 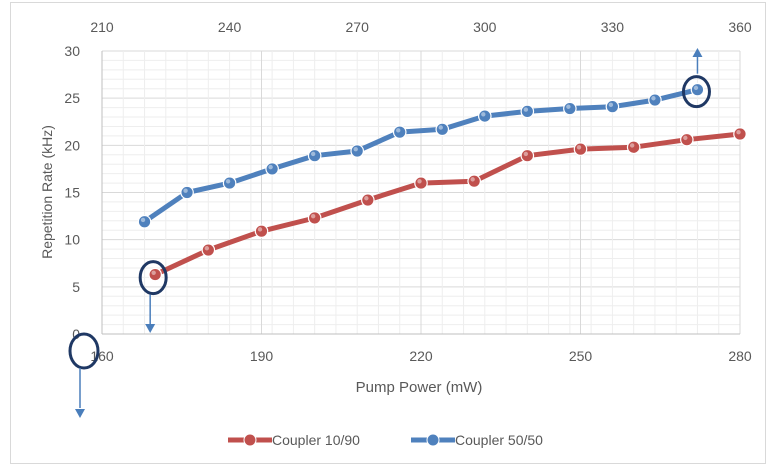 I want to click on bottom-x-tick-label: 220, so click(x=421, y=356).